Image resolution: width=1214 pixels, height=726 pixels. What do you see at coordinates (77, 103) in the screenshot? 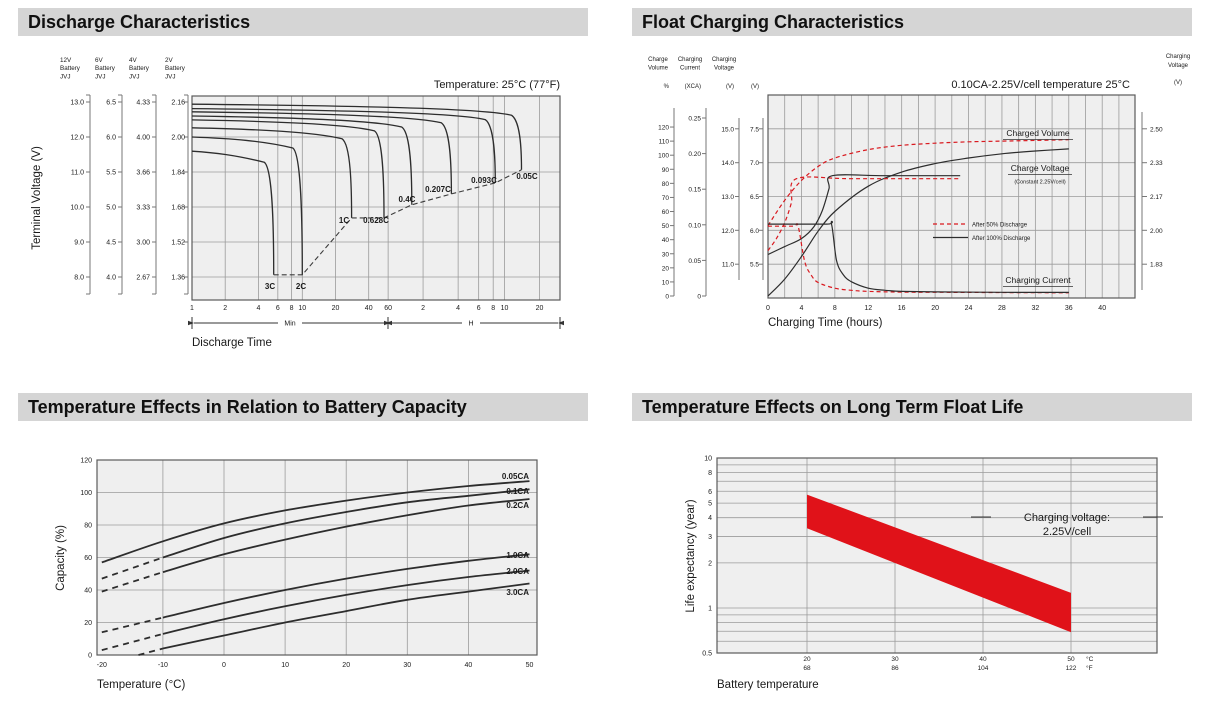
I see `svg-text: 13.0` at bounding box center [77, 103].